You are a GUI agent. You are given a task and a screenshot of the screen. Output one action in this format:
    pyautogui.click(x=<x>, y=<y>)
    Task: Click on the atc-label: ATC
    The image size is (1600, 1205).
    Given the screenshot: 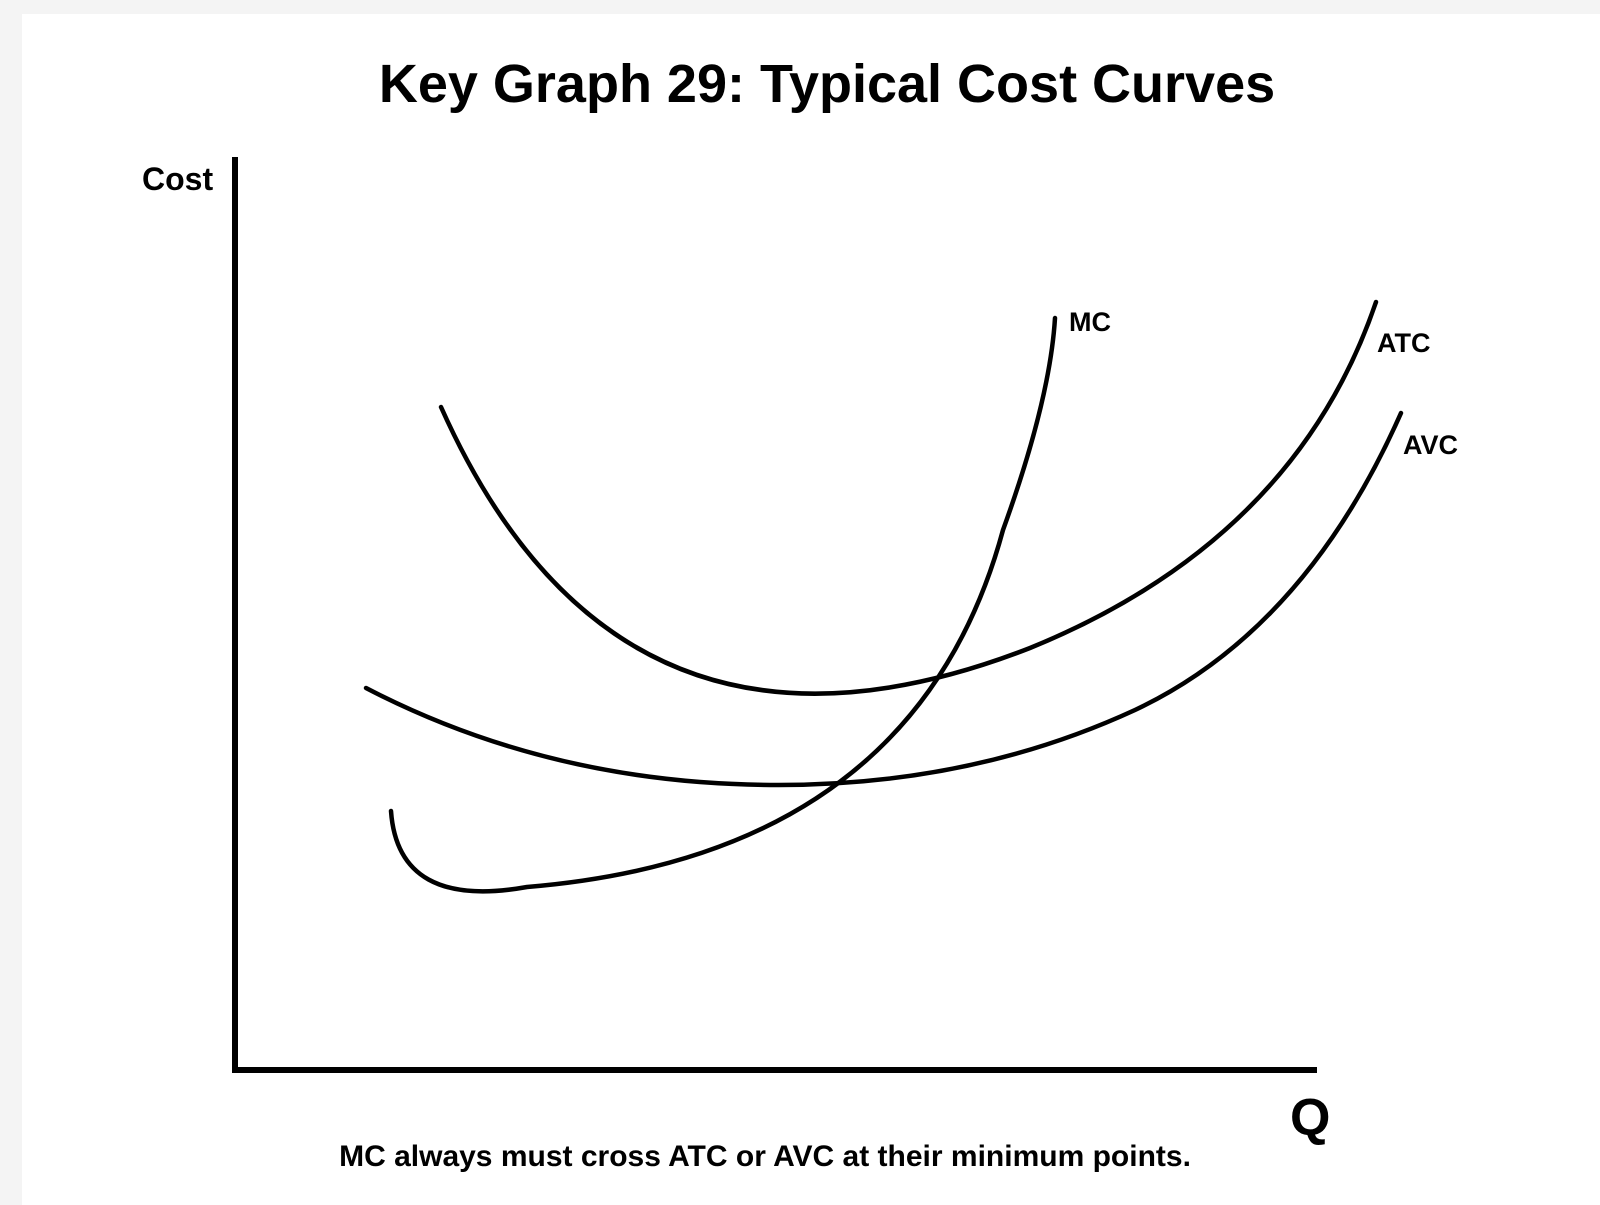 What is the action you would take?
    pyautogui.click(x=1404, y=343)
    